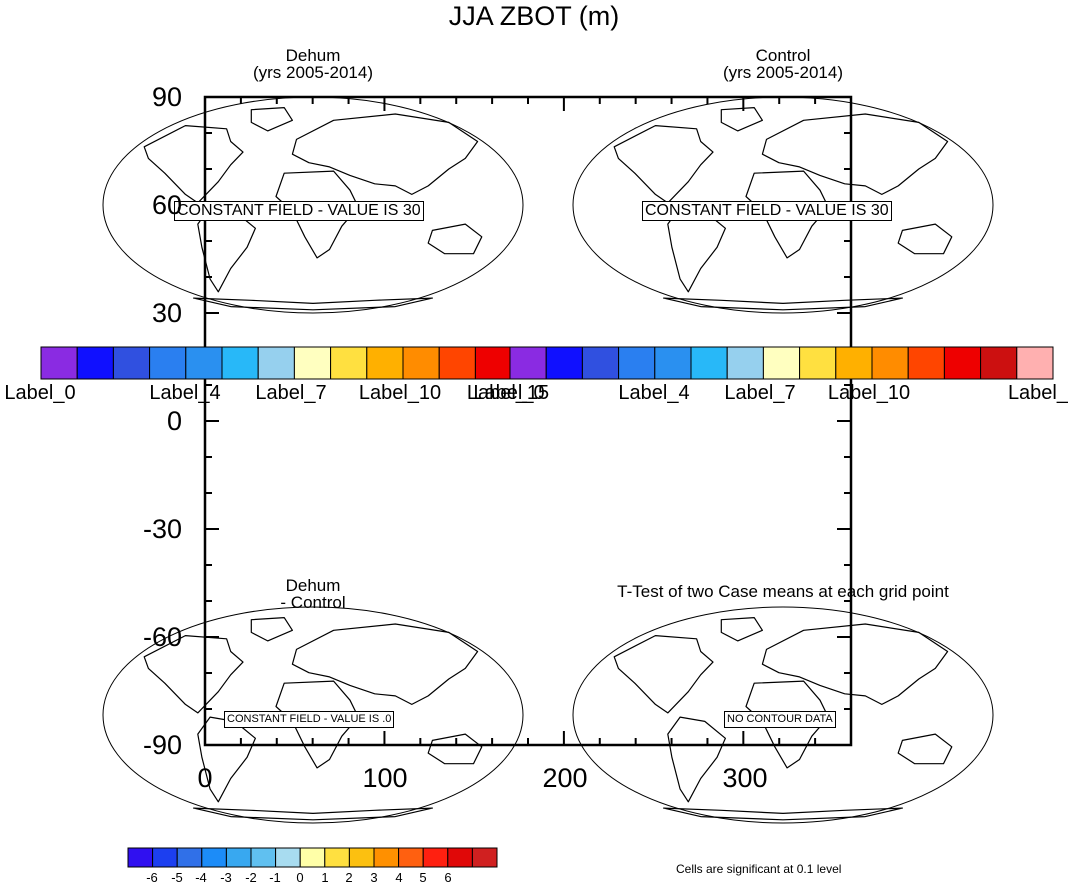 Image resolution: width=1068 pixels, height=886 pixels. I want to click on difference-scale-label: 0, so click(300, 877).